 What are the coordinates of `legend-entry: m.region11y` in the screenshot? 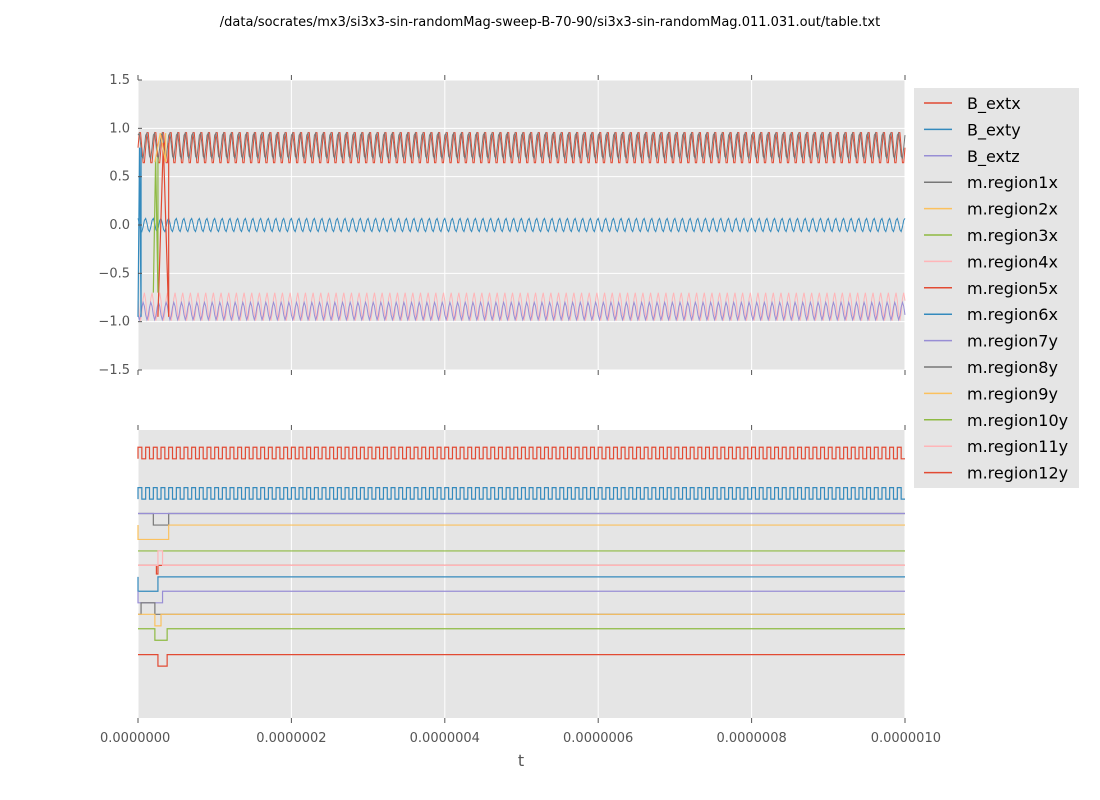 It's located at (1017, 446).